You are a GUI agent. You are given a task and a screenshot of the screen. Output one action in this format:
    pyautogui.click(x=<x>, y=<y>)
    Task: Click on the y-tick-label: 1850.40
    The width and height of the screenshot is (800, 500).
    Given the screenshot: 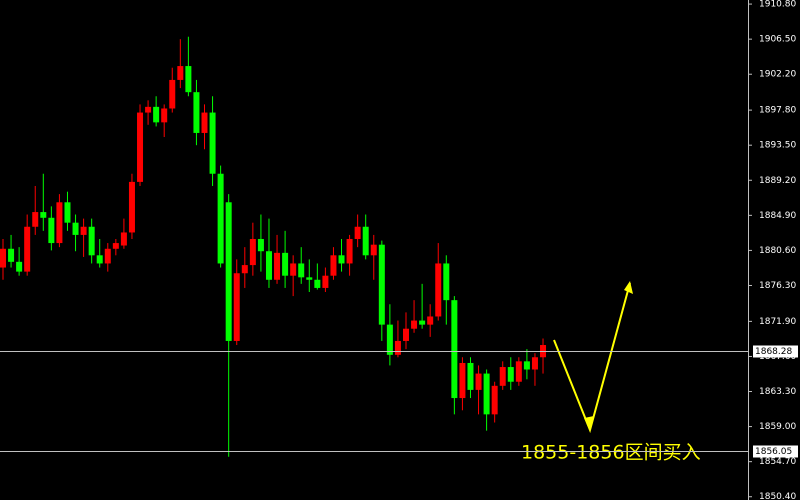 What is the action you would take?
    pyautogui.click(x=777, y=496)
    